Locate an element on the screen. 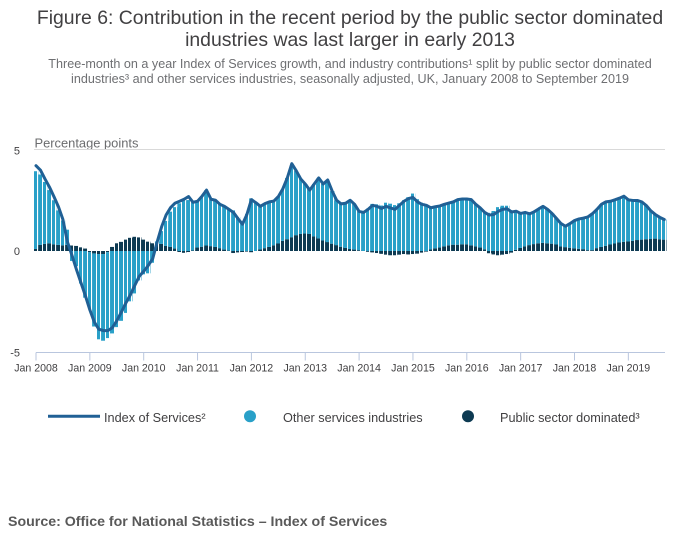 The height and width of the screenshot is (549, 700). svg-text: Jan 2008 is located at coordinates (36, 368).